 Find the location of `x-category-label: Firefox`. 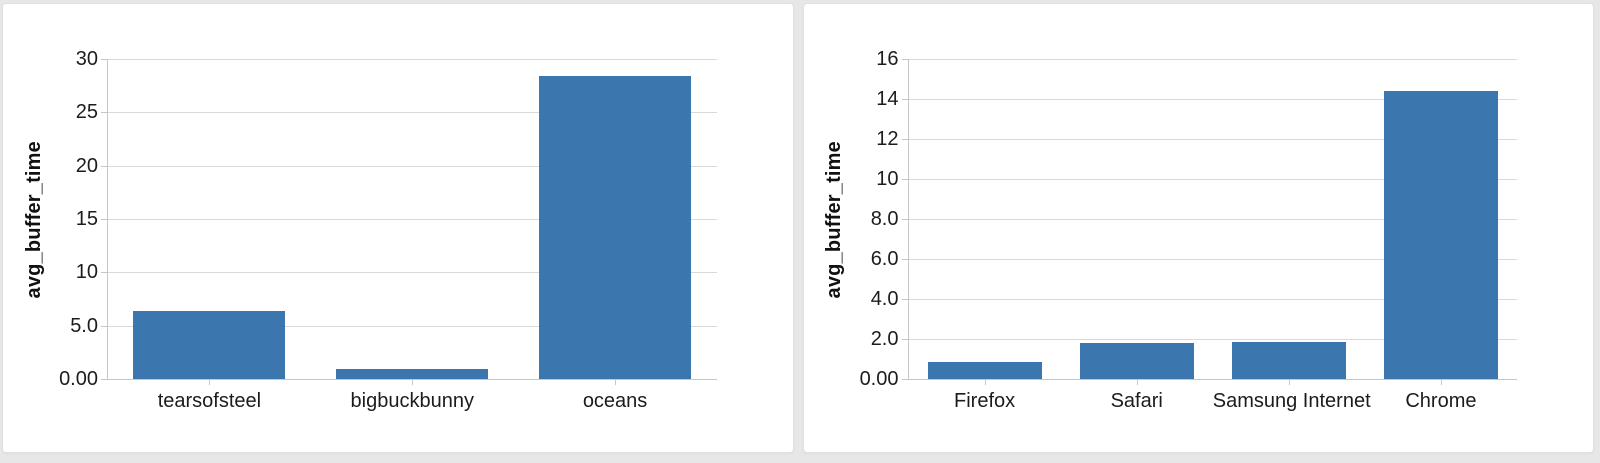

x-category-label: Firefox is located at coordinates (985, 401).